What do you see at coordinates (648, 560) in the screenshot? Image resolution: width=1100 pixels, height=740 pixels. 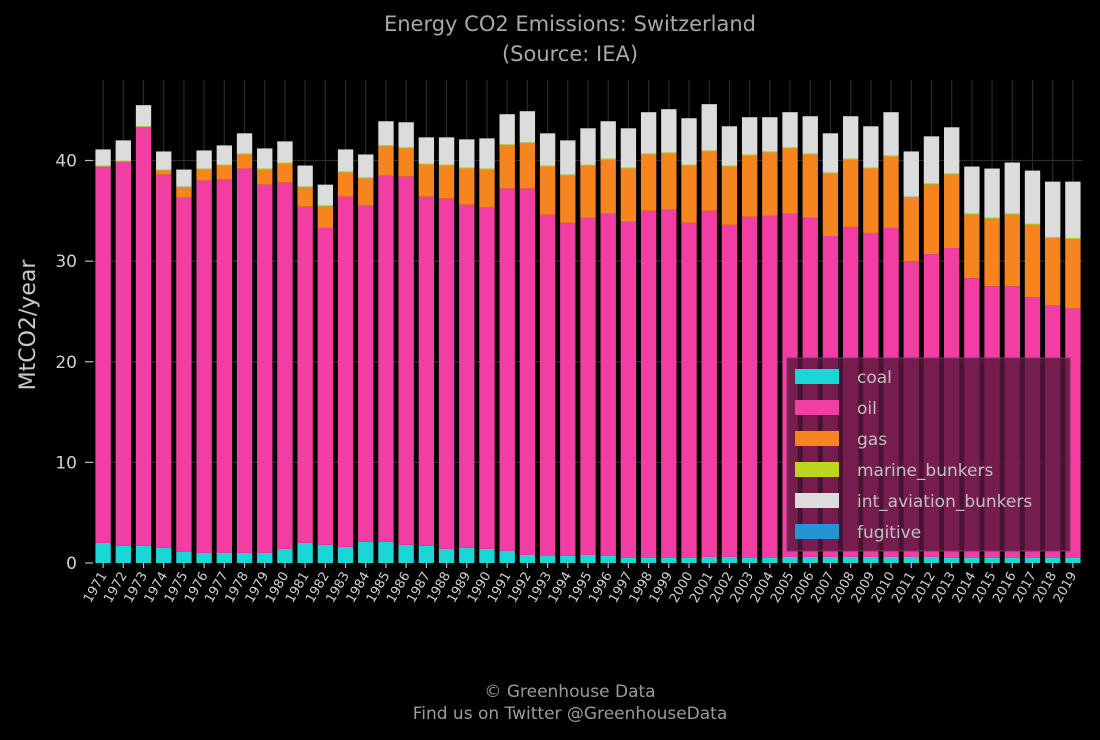 I see `bar-coal-1998` at bounding box center [648, 560].